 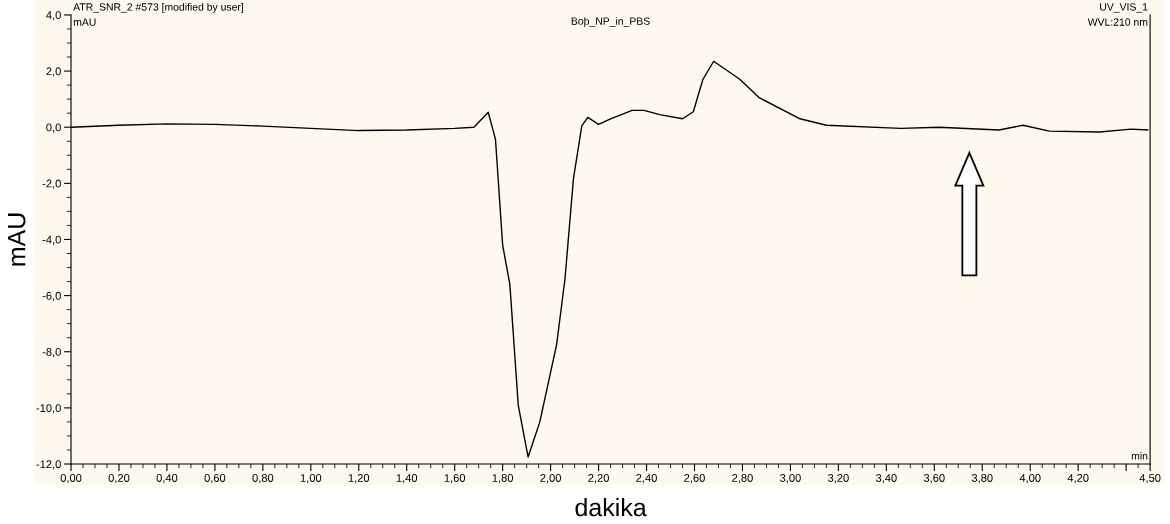 What do you see at coordinates (48, 409) in the screenshot?
I see `y-tick-label: -10,0` at bounding box center [48, 409].